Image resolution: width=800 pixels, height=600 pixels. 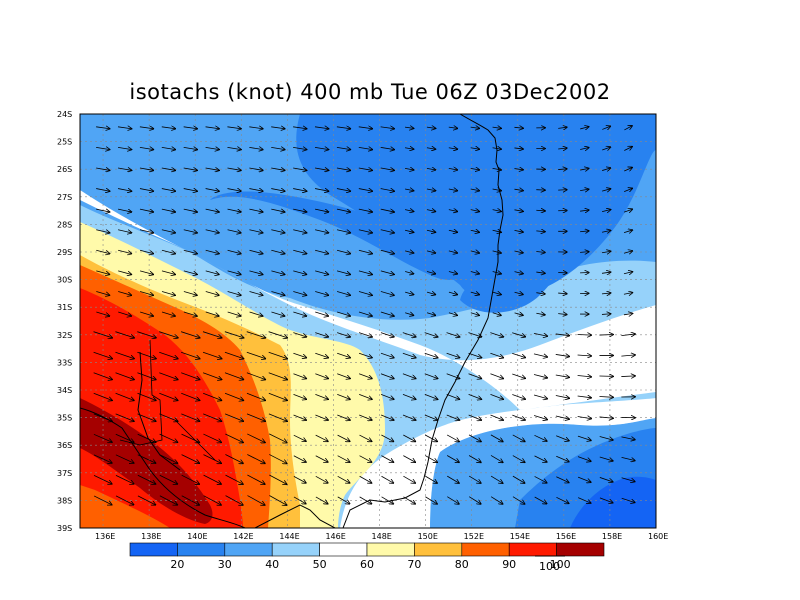 I want to click on coastline-south, so click(x=295, y=516).